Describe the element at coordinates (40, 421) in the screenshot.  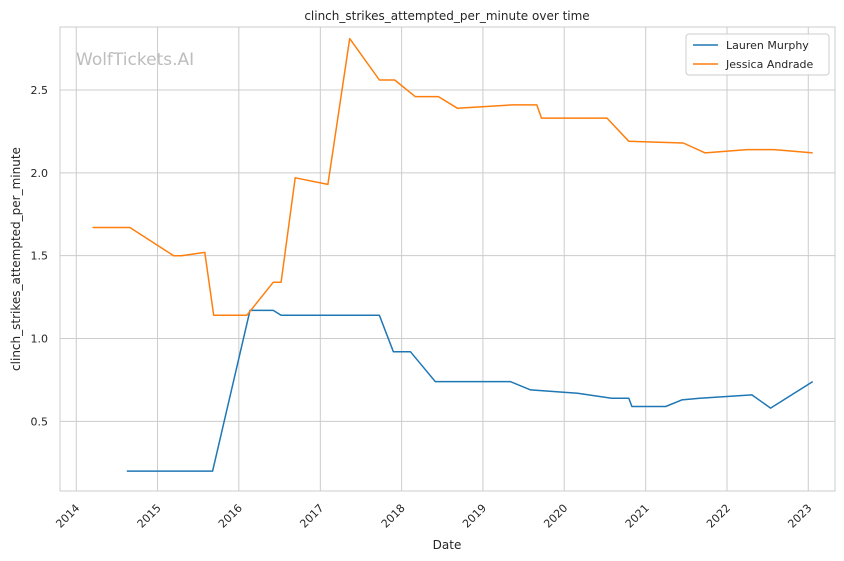
I see `y-tick-label: 0.5` at that location.